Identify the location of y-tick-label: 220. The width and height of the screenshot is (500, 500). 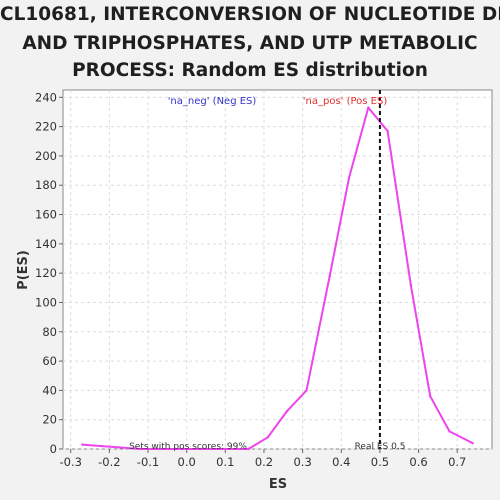
(46, 127).